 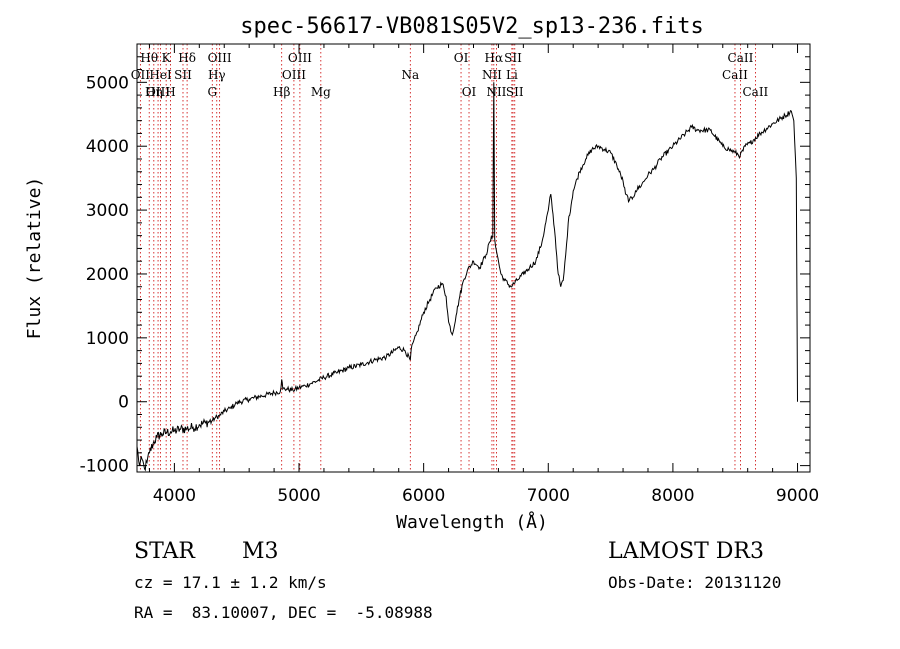 What do you see at coordinates (298, 496) in the screenshot?
I see `x-tick-label: 5000` at bounding box center [298, 496].